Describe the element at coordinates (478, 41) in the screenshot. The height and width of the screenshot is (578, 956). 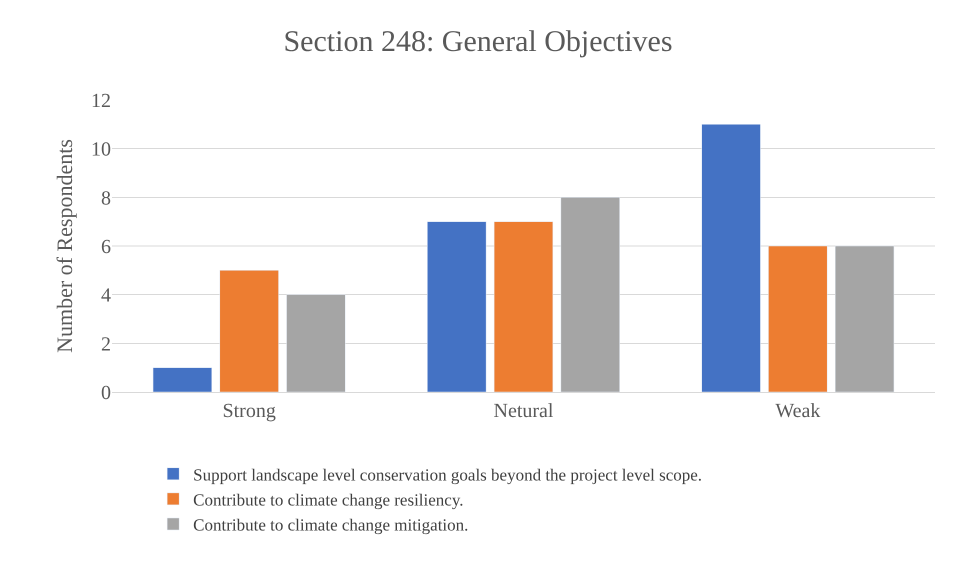
I see `chart-title: Section 248: General Objectives` at that location.